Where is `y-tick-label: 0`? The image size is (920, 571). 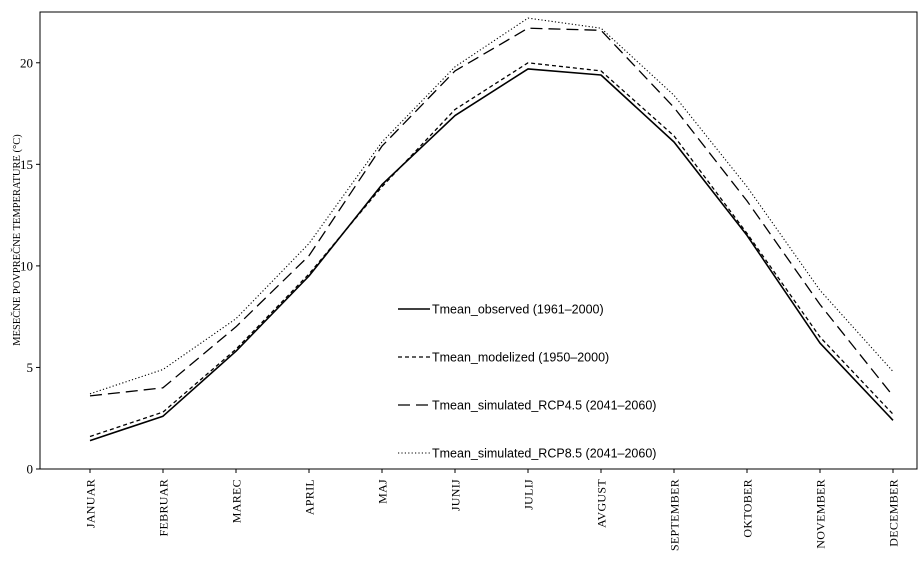 y-tick-label: 0 is located at coordinates (30, 469).